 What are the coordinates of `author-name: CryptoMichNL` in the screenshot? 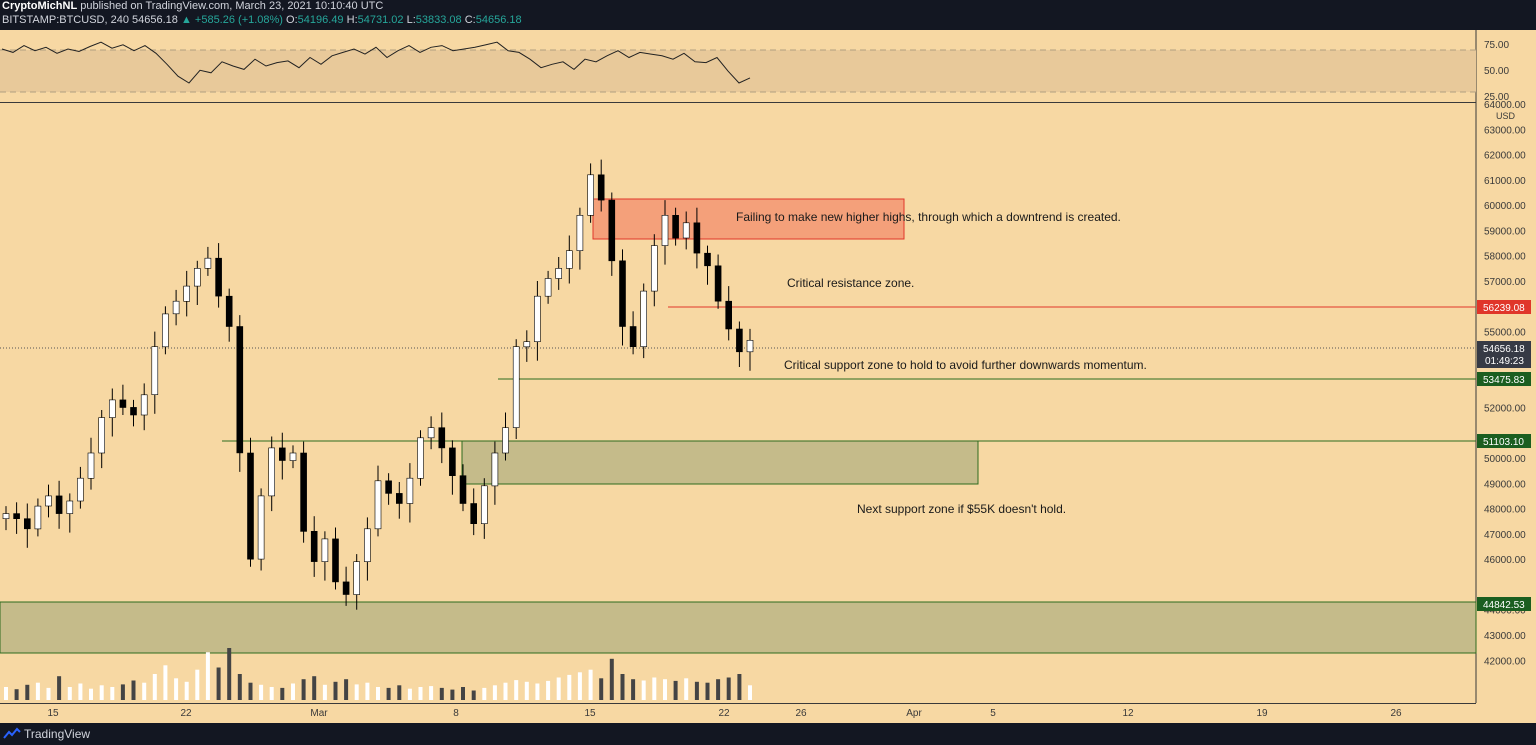 It's located at (40, 6).